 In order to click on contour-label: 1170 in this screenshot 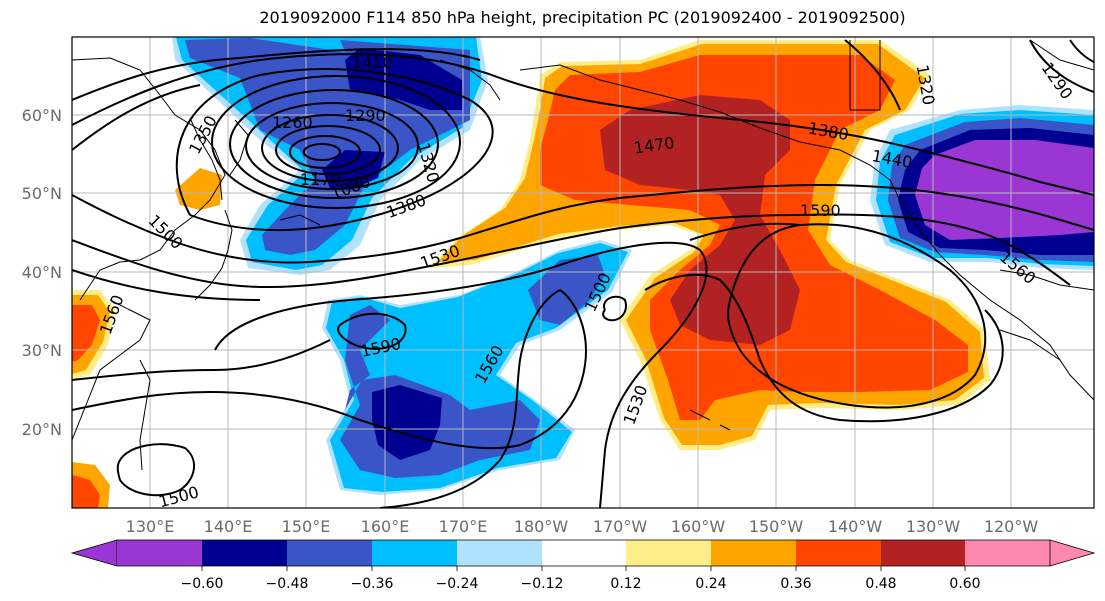, I will do `click(320, 179)`.